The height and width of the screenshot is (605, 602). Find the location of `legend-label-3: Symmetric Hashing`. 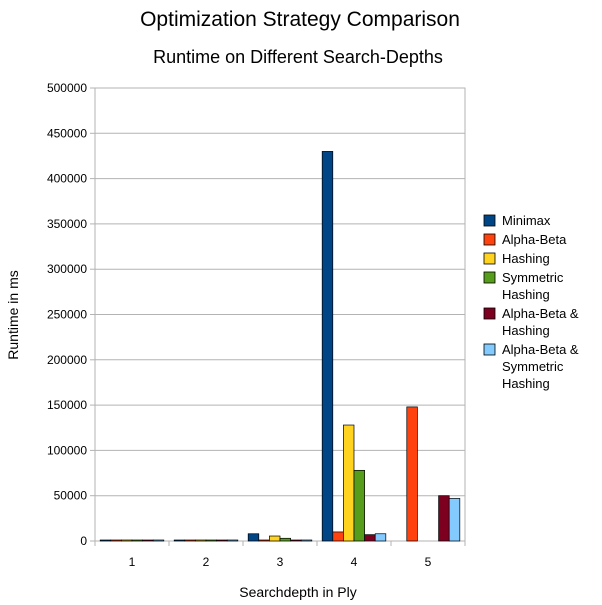

legend-label-3: Symmetric Hashing is located at coordinates (533, 286).